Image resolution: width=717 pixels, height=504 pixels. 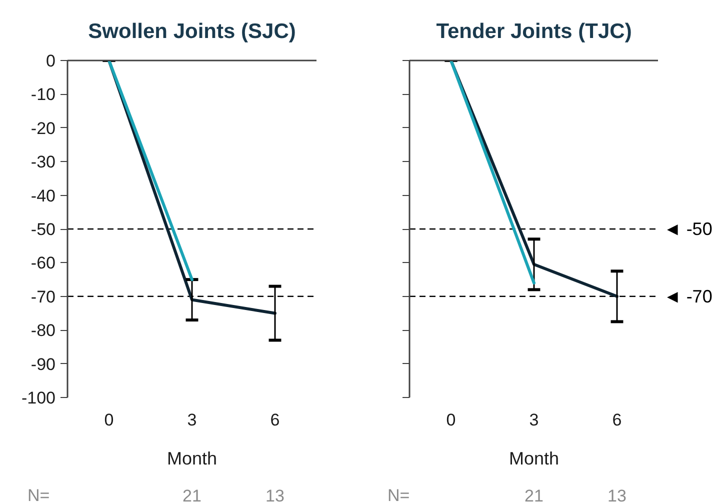 What do you see at coordinates (43, 364) in the screenshot?
I see `y-tick-label: -90` at bounding box center [43, 364].